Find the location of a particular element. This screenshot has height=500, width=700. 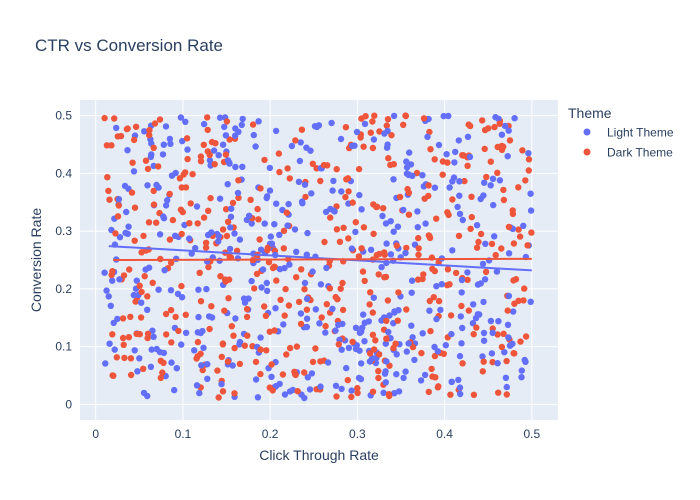

trendlines is located at coordinates (320, 258).